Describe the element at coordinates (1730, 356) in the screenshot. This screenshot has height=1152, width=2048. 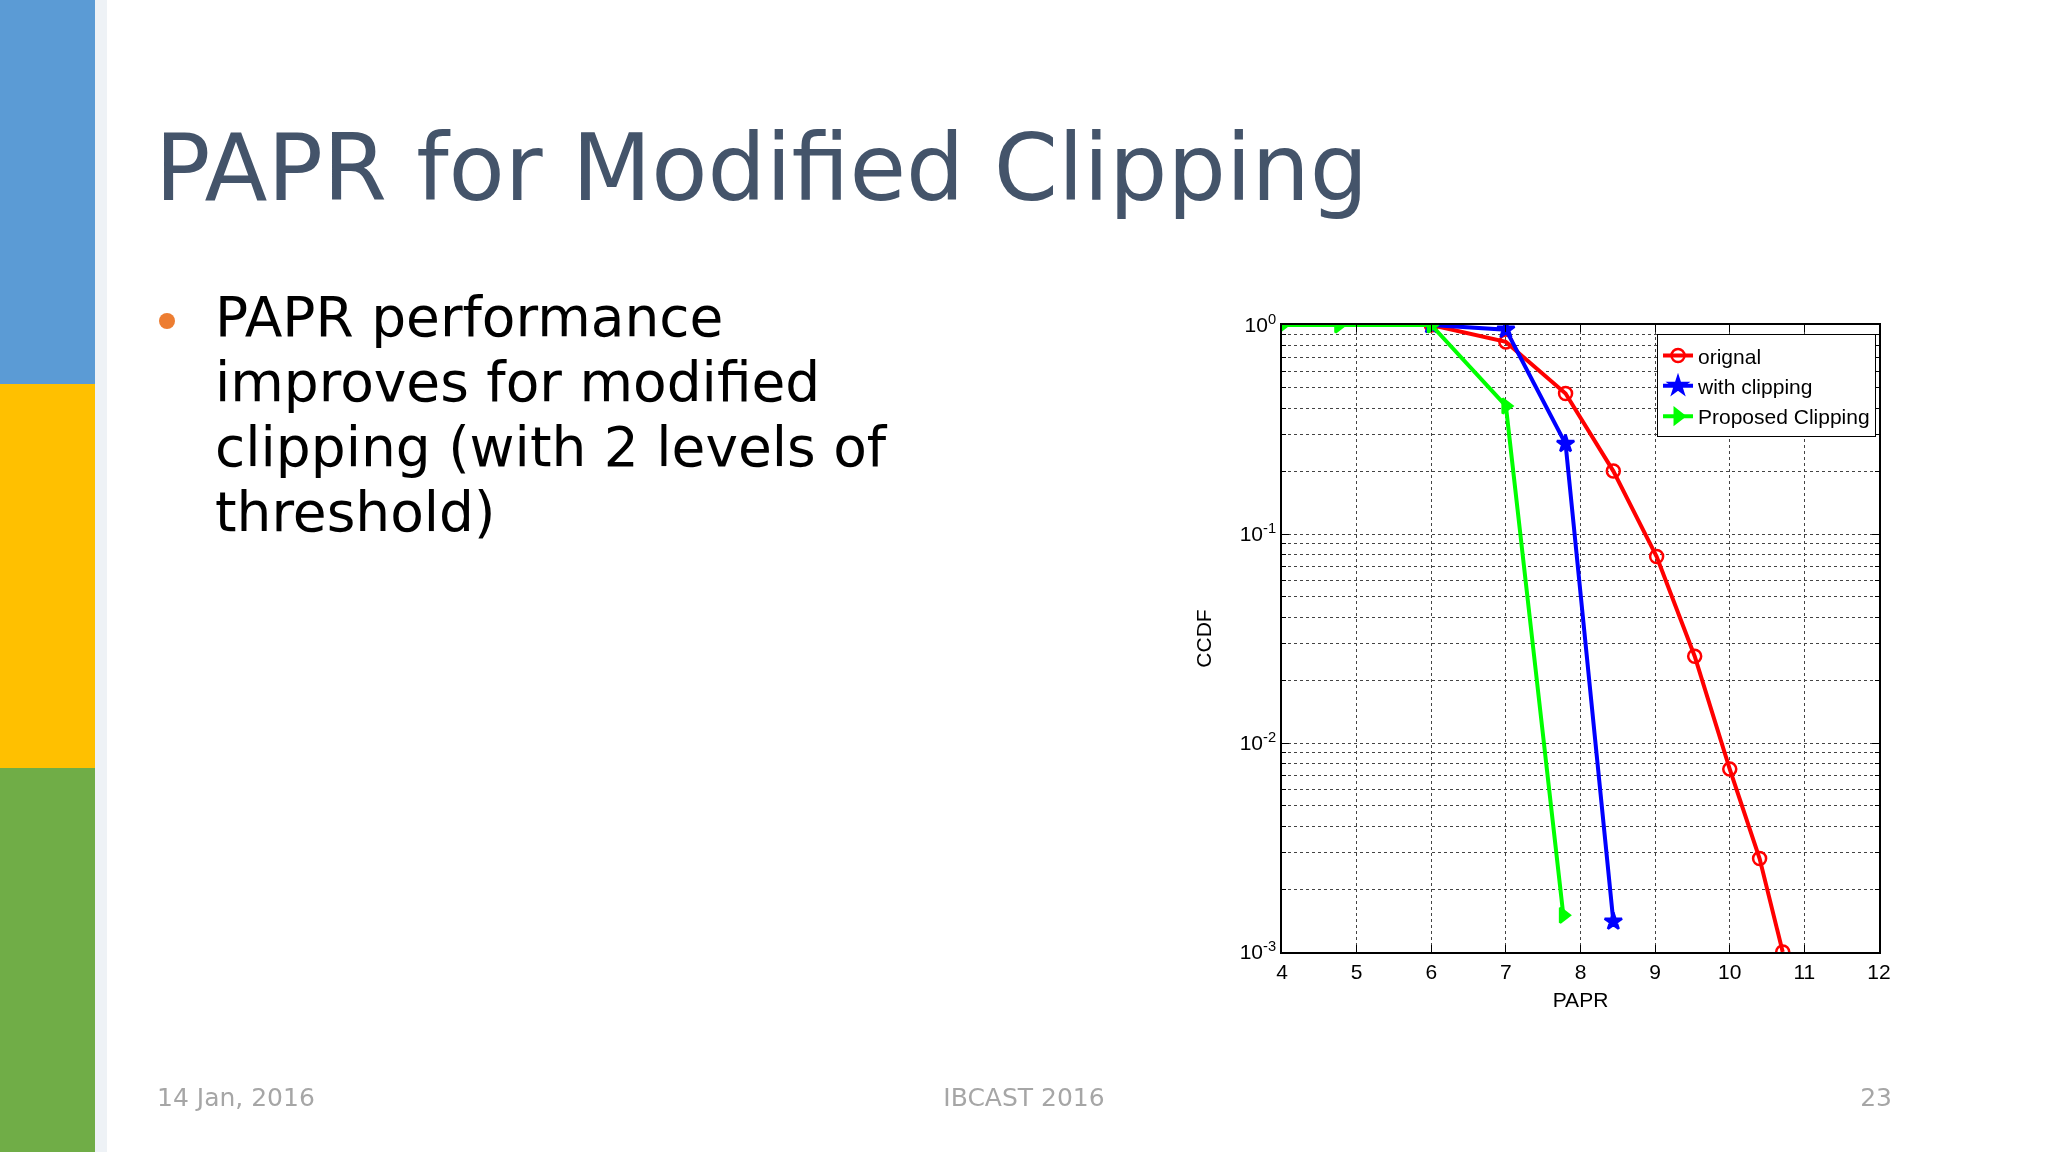
I see `legend-label: orignal` at that location.